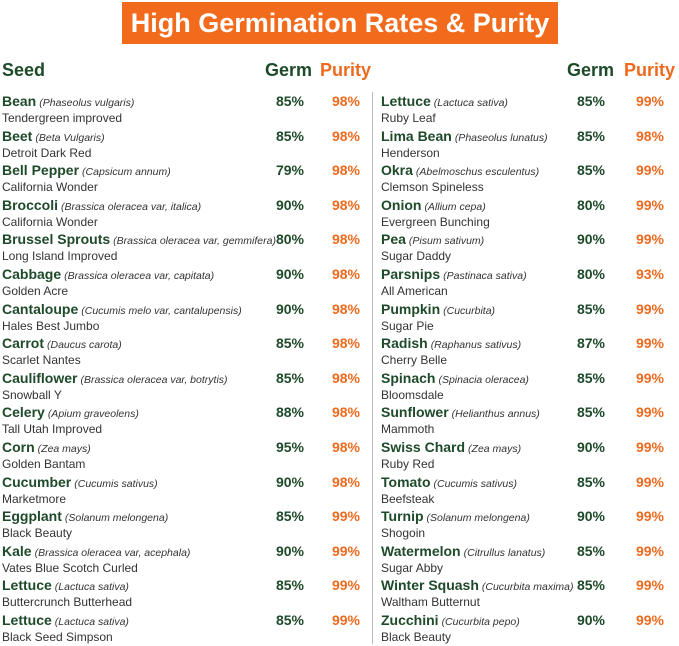 Image resolution: width=679 pixels, height=646 pixels. What do you see at coordinates (17, 135) in the screenshot?
I see `seed-name: Beet` at bounding box center [17, 135].